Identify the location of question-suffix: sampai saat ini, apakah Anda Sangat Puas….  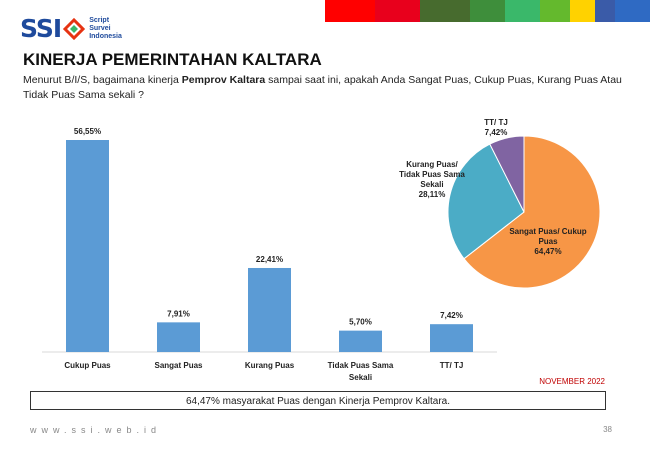
(322, 87).